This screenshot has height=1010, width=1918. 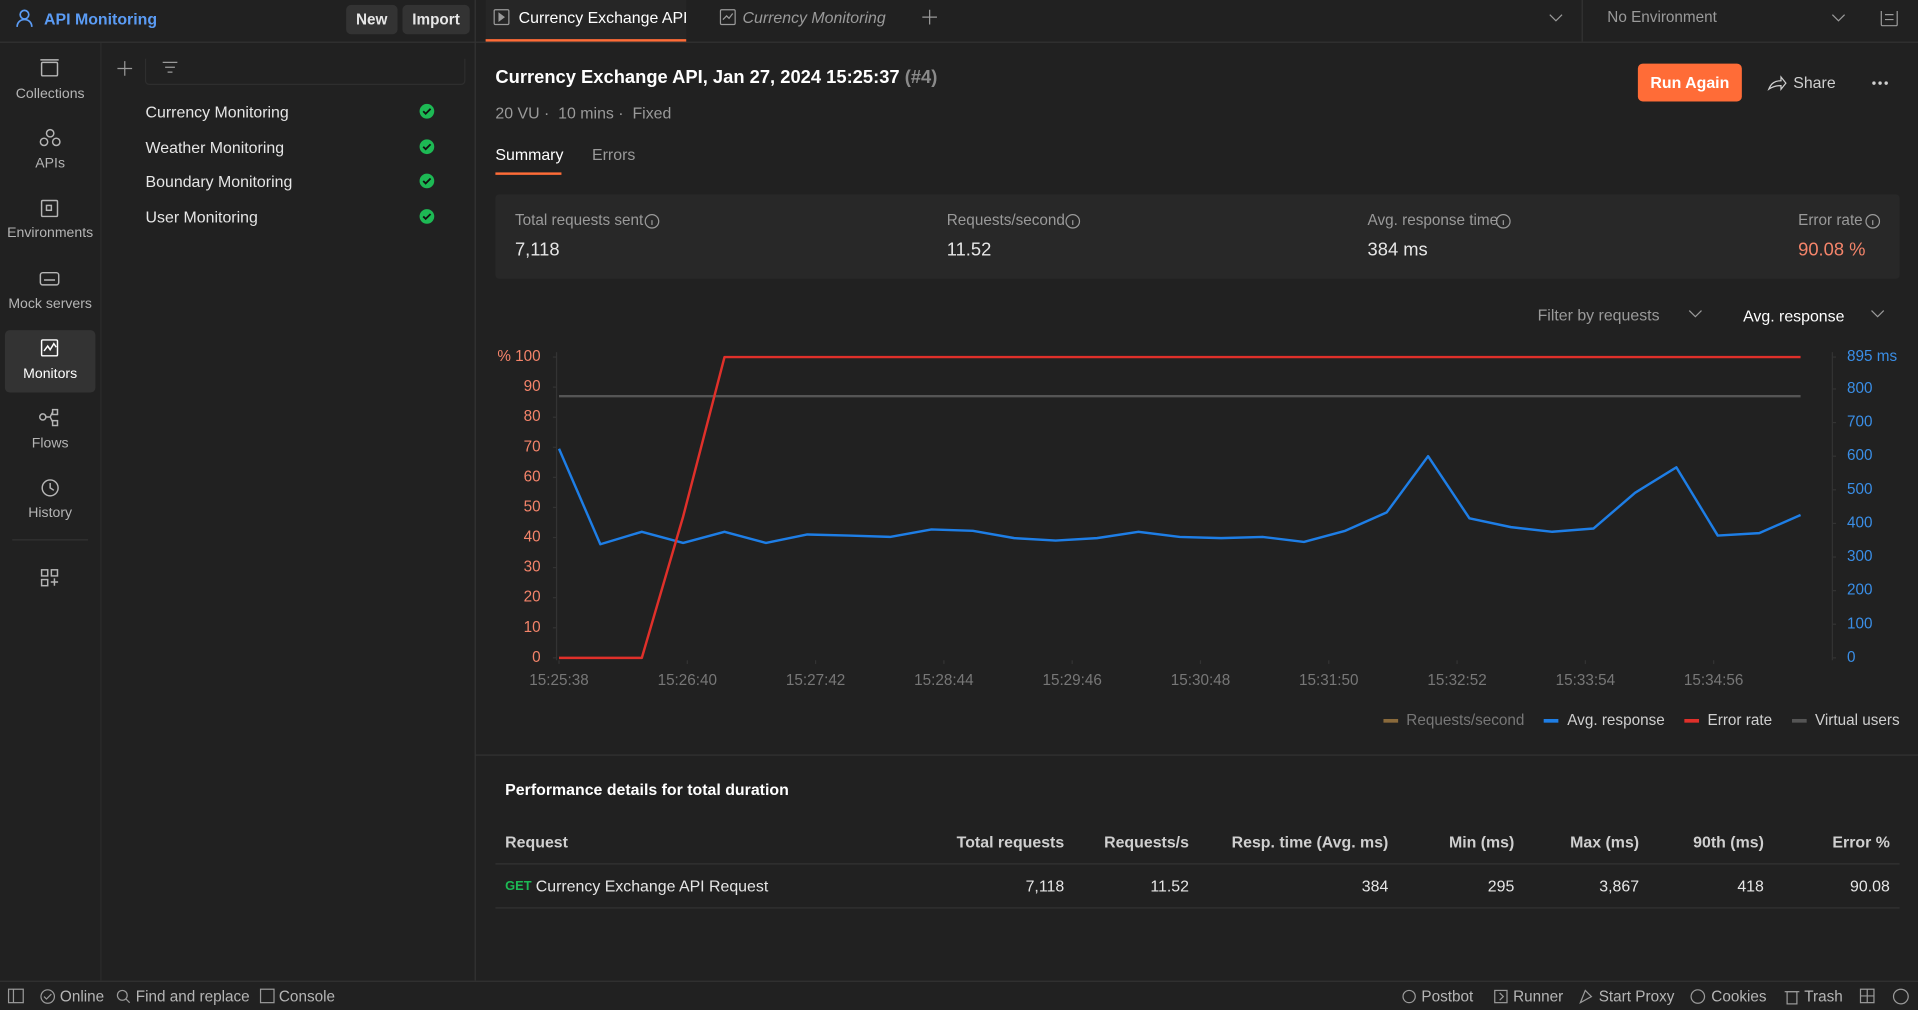 I want to click on legend-item: Error rate, so click(x=1728, y=720).